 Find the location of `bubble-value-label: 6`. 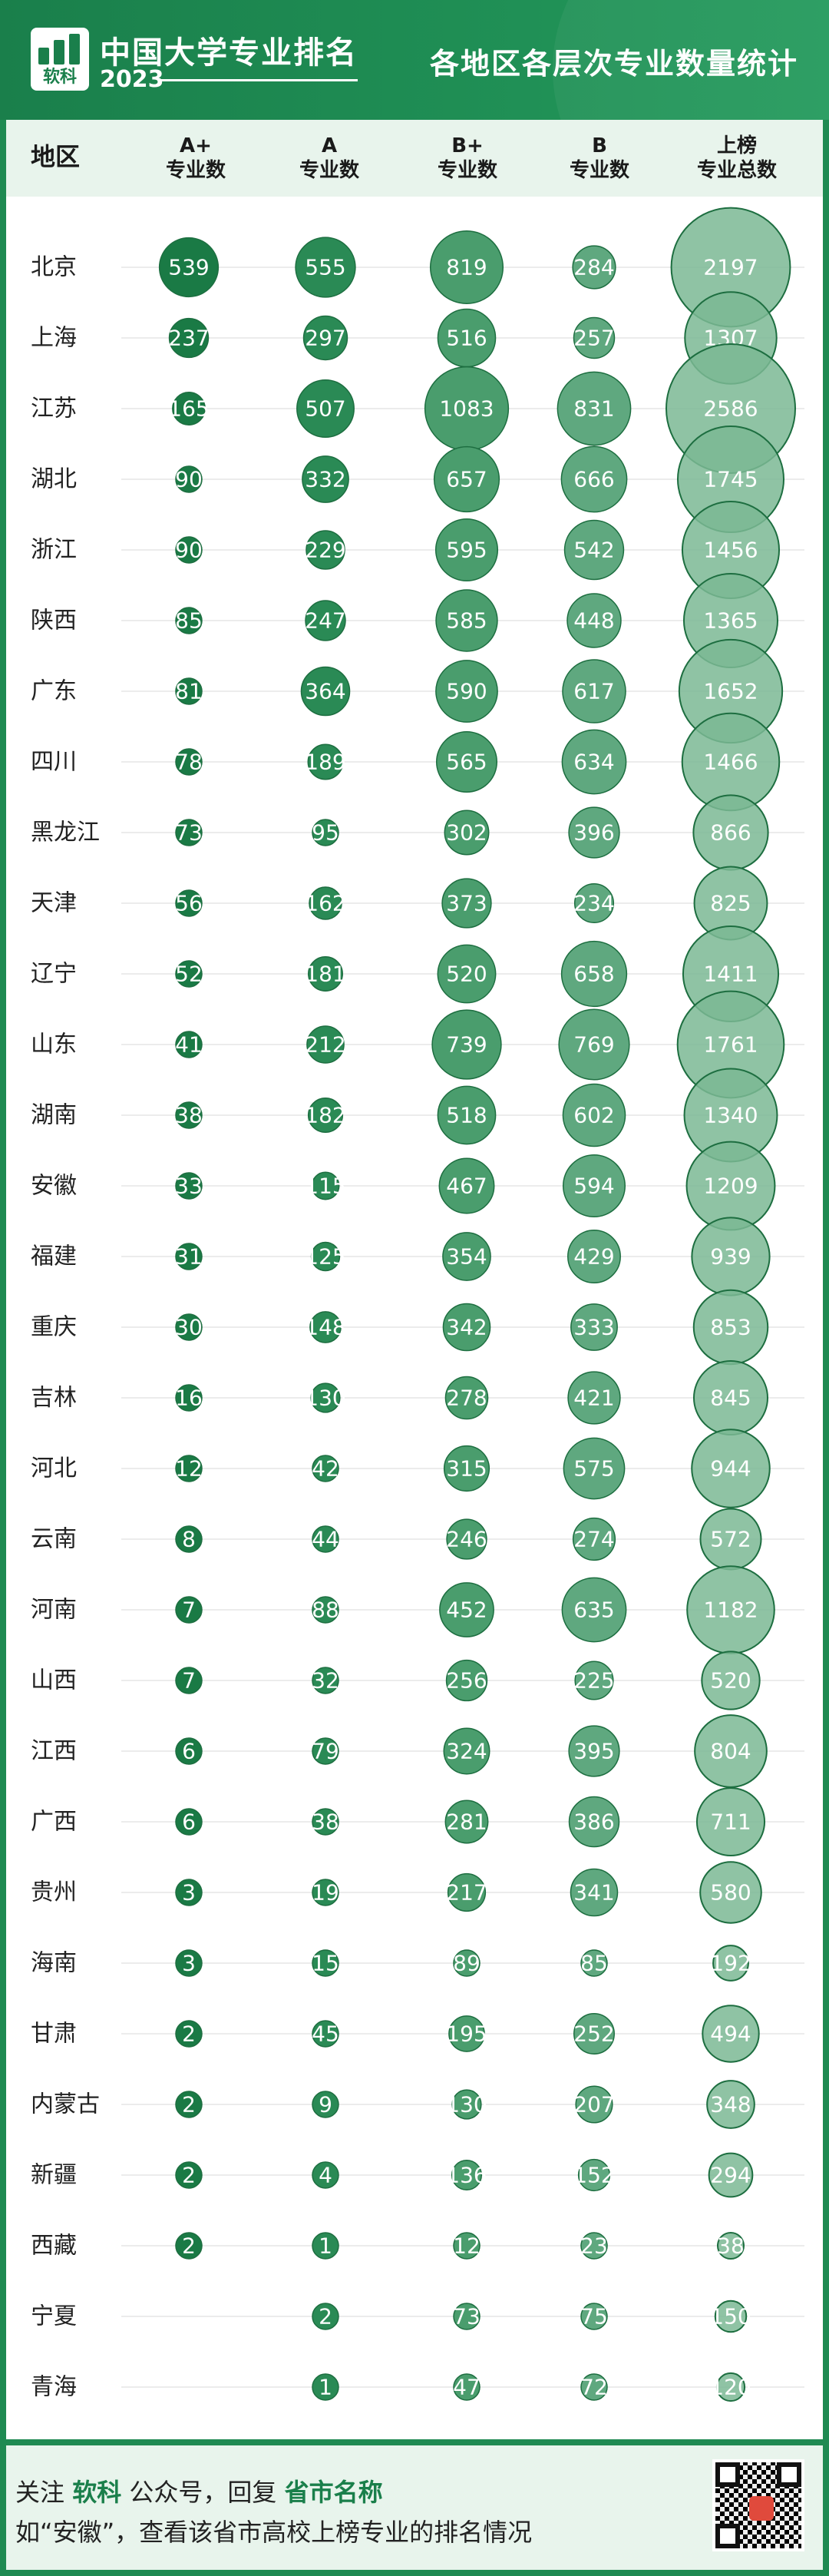

bubble-value-label: 6 is located at coordinates (189, 1822).